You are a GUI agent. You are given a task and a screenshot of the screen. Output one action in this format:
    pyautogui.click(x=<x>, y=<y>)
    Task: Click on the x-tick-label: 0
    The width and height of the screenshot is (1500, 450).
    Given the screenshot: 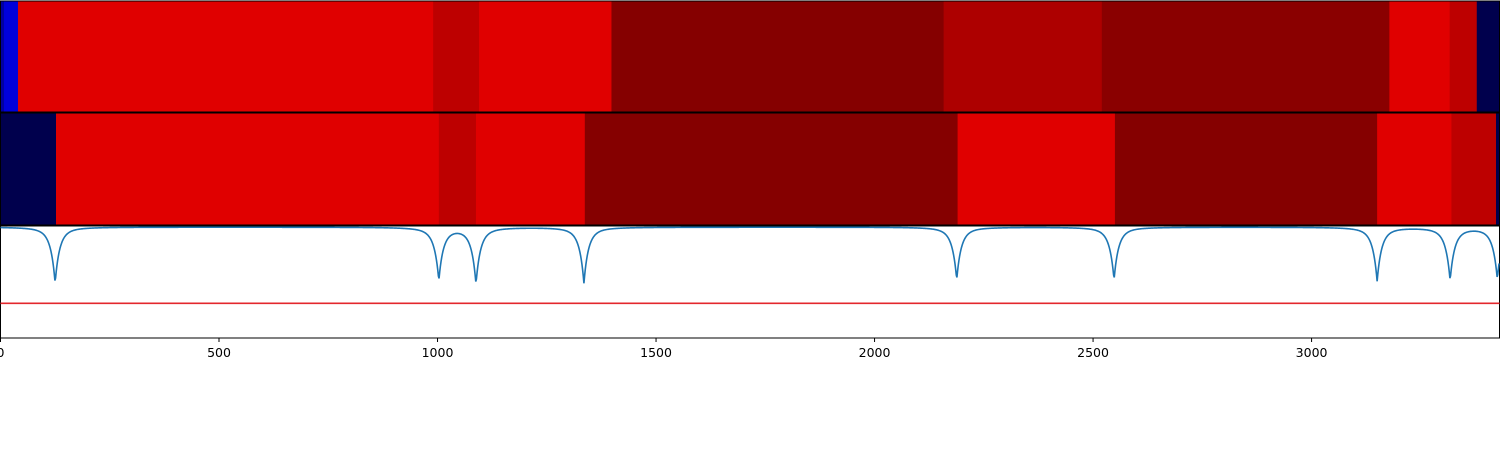 What is the action you would take?
    pyautogui.click(x=2, y=352)
    